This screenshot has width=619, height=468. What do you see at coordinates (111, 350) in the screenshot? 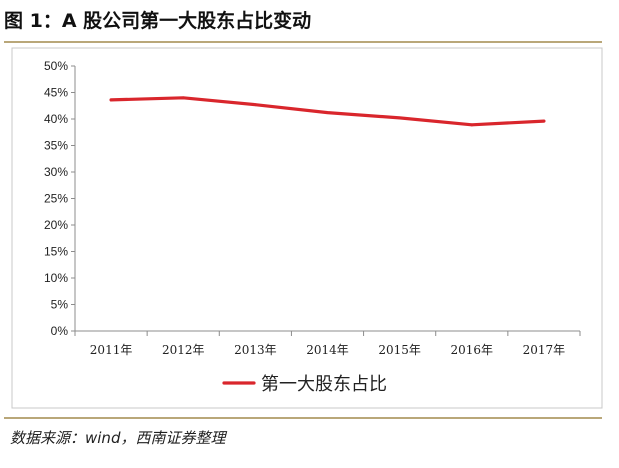
I see `x-tick-label: 2011年` at bounding box center [111, 350].